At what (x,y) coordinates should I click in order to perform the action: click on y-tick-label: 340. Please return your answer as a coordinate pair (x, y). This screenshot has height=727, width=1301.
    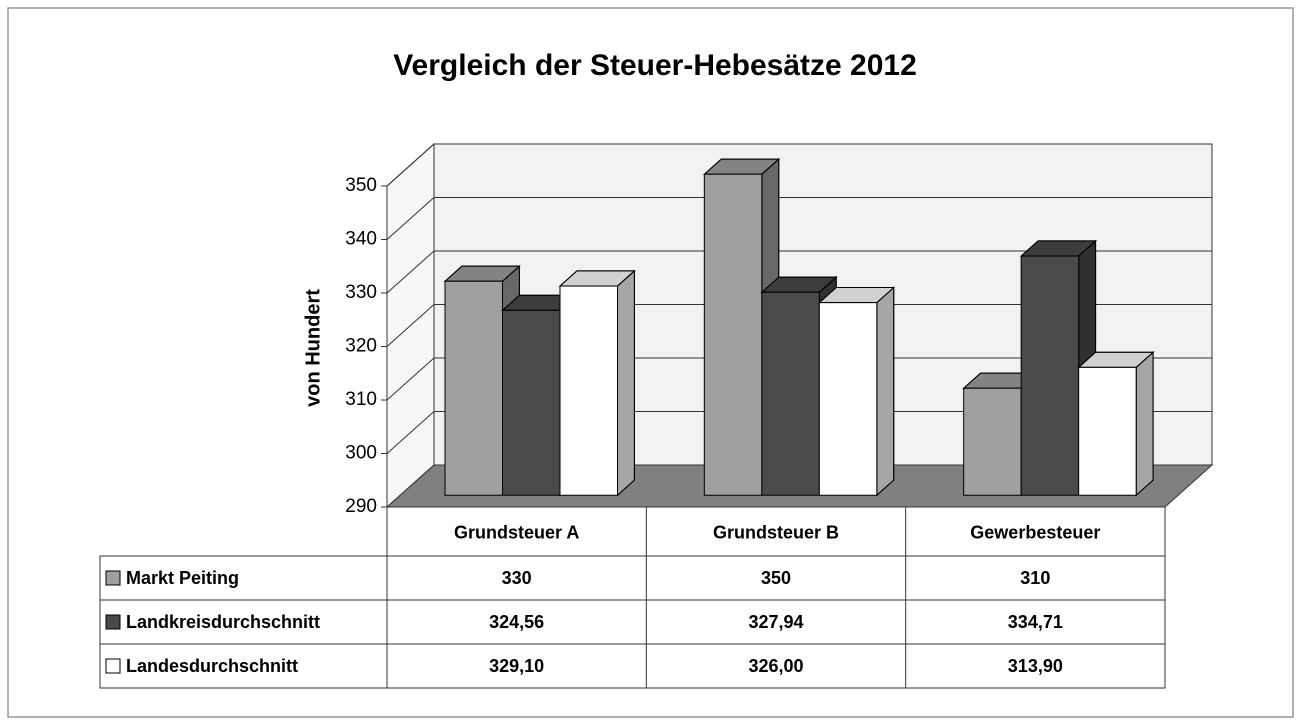
    Looking at the image, I should click on (361, 239).